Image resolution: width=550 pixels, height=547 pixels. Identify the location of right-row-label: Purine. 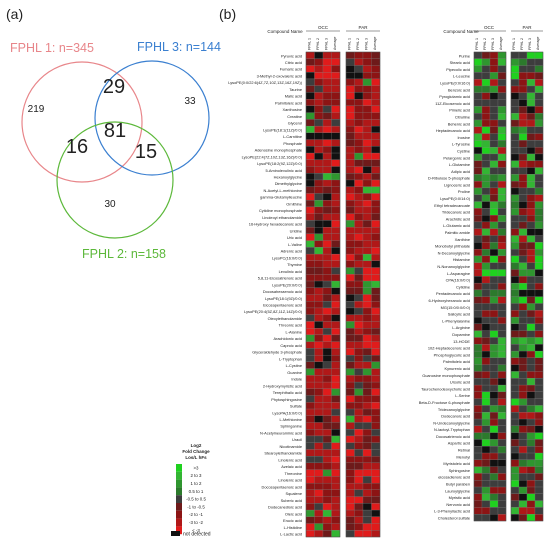
(464, 55).